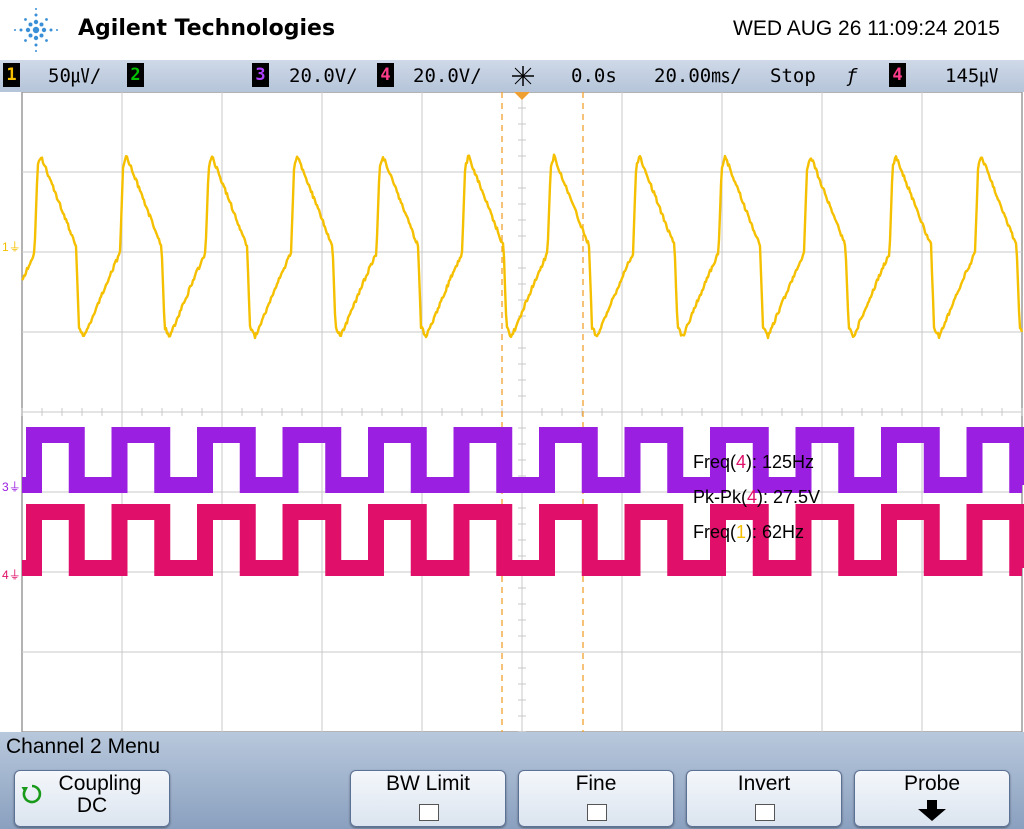 This screenshot has height=829, width=1024. Describe the element at coordinates (11, 75) in the screenshot. I see `ch1-badge: 1` at that location.